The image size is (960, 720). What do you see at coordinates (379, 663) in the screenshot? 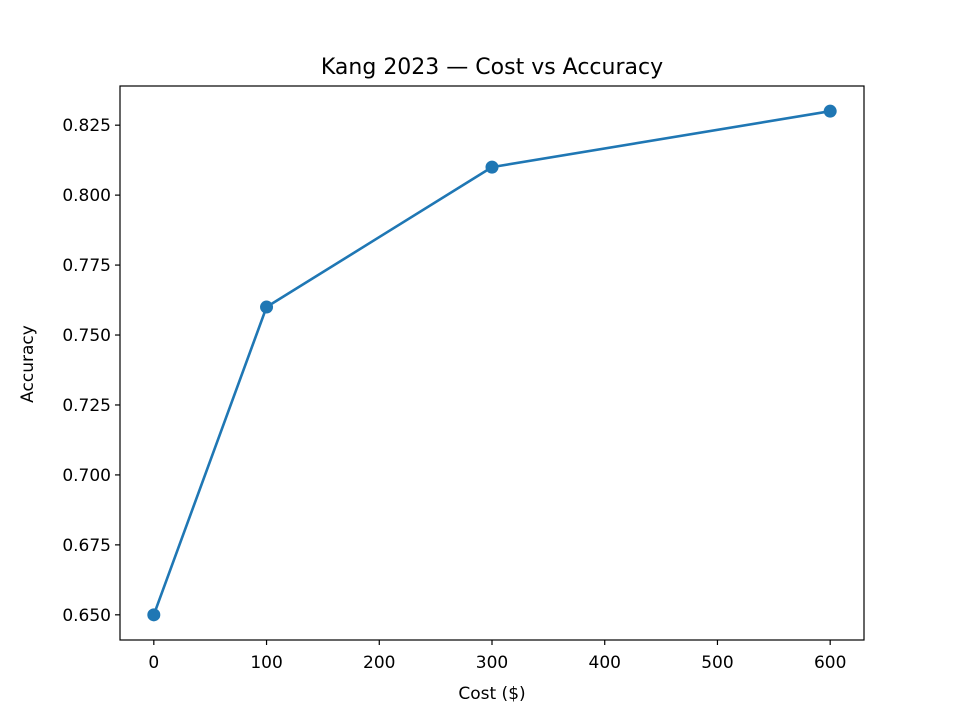
I see `x-tick-label: 200` at bounding box center [379, 663].